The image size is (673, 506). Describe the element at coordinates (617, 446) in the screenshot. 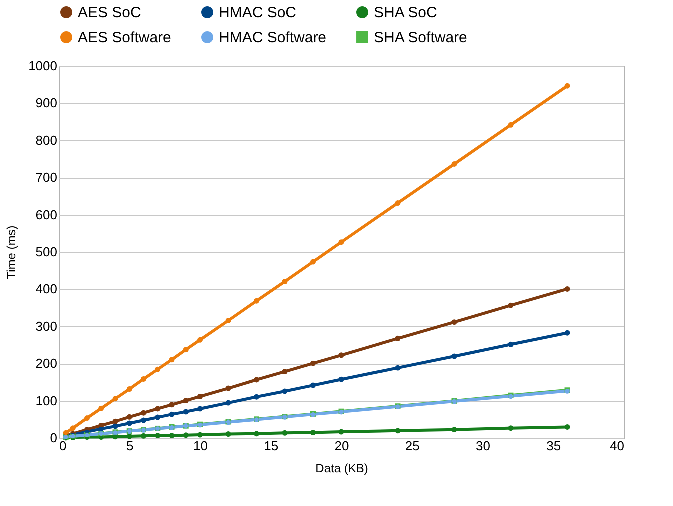

I see `x-tick-label: 40` at that location.